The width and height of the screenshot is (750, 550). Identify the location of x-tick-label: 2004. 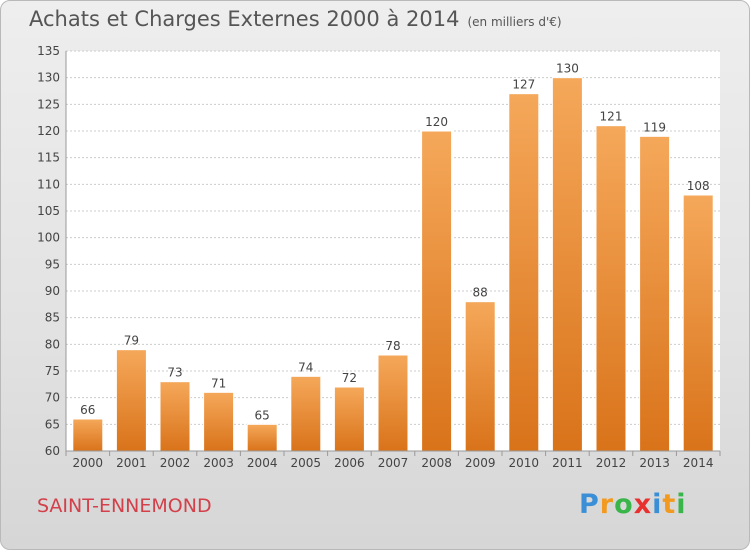
(262, 463).